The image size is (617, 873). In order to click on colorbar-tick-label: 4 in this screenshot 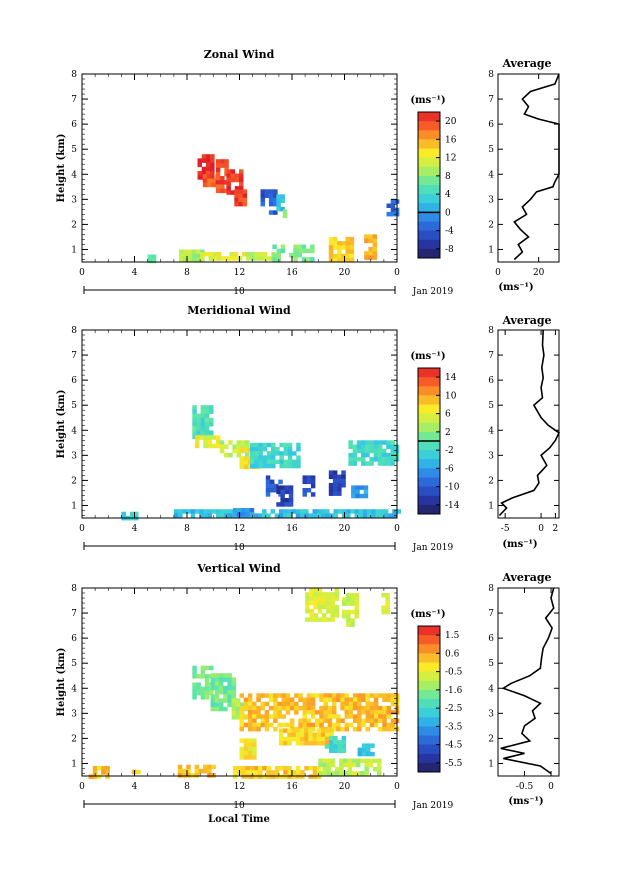, I will do `click(448, 195)`.